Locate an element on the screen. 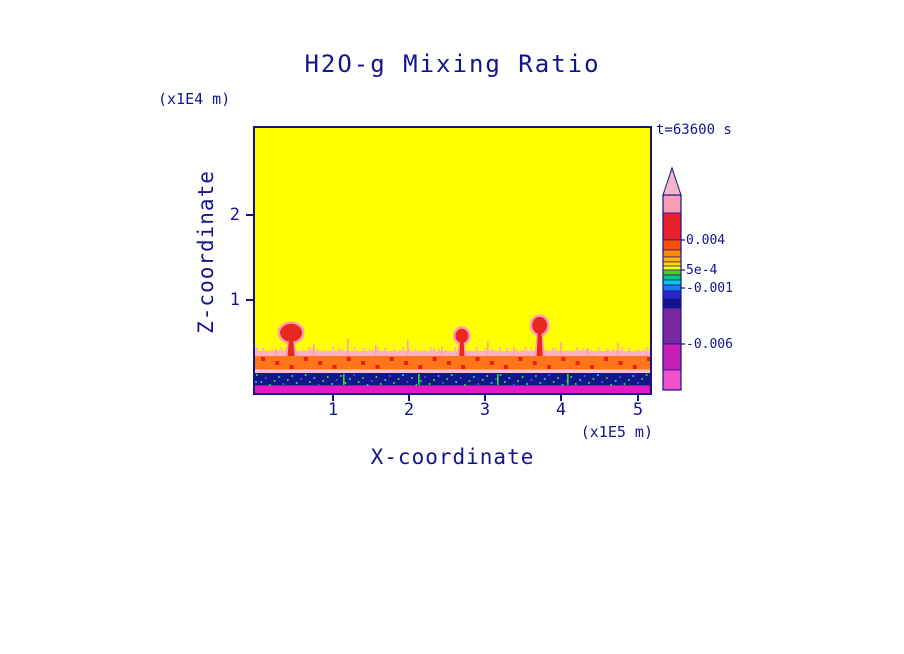 Image resolution: width=904 pixels, height=654 pixels. x-axis-units: (x1E5 m) is located at coordinates (616, 432).